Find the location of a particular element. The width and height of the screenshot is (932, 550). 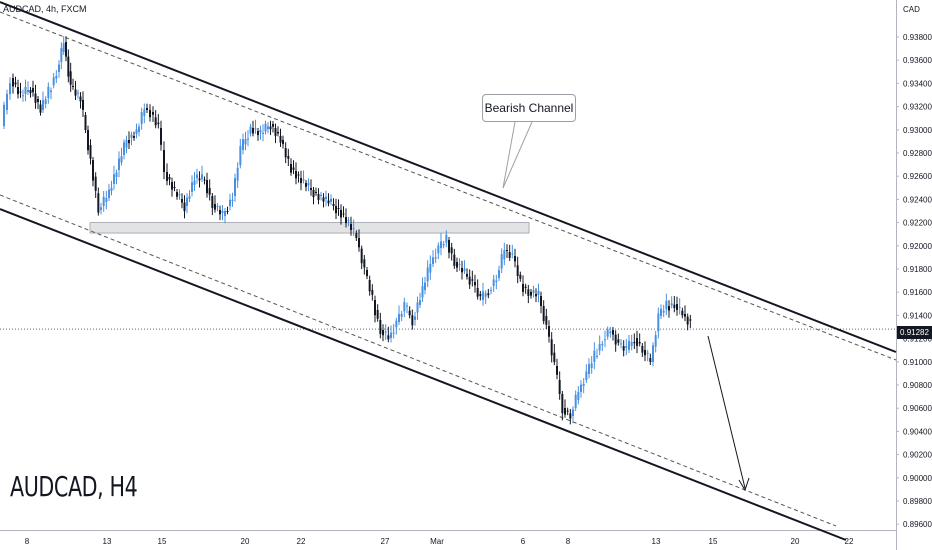

y-tick-label: 0.92800 is located at coordinates (917, 153).